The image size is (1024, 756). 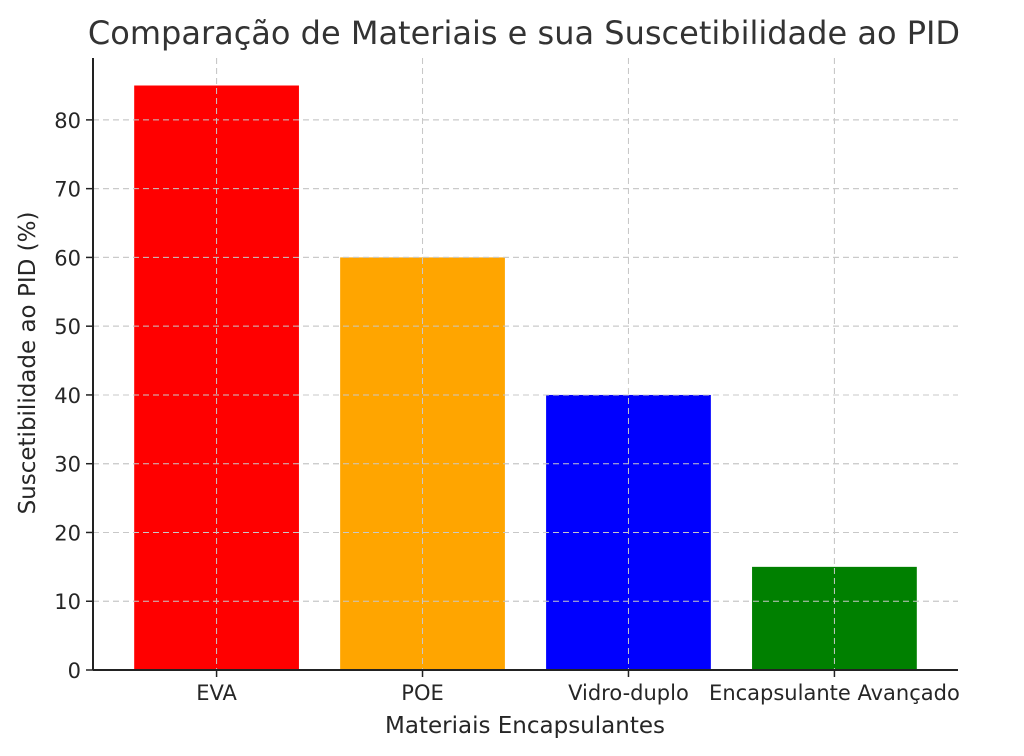 I want to click on y-tick-label: 70, so click(x=67, y=190).